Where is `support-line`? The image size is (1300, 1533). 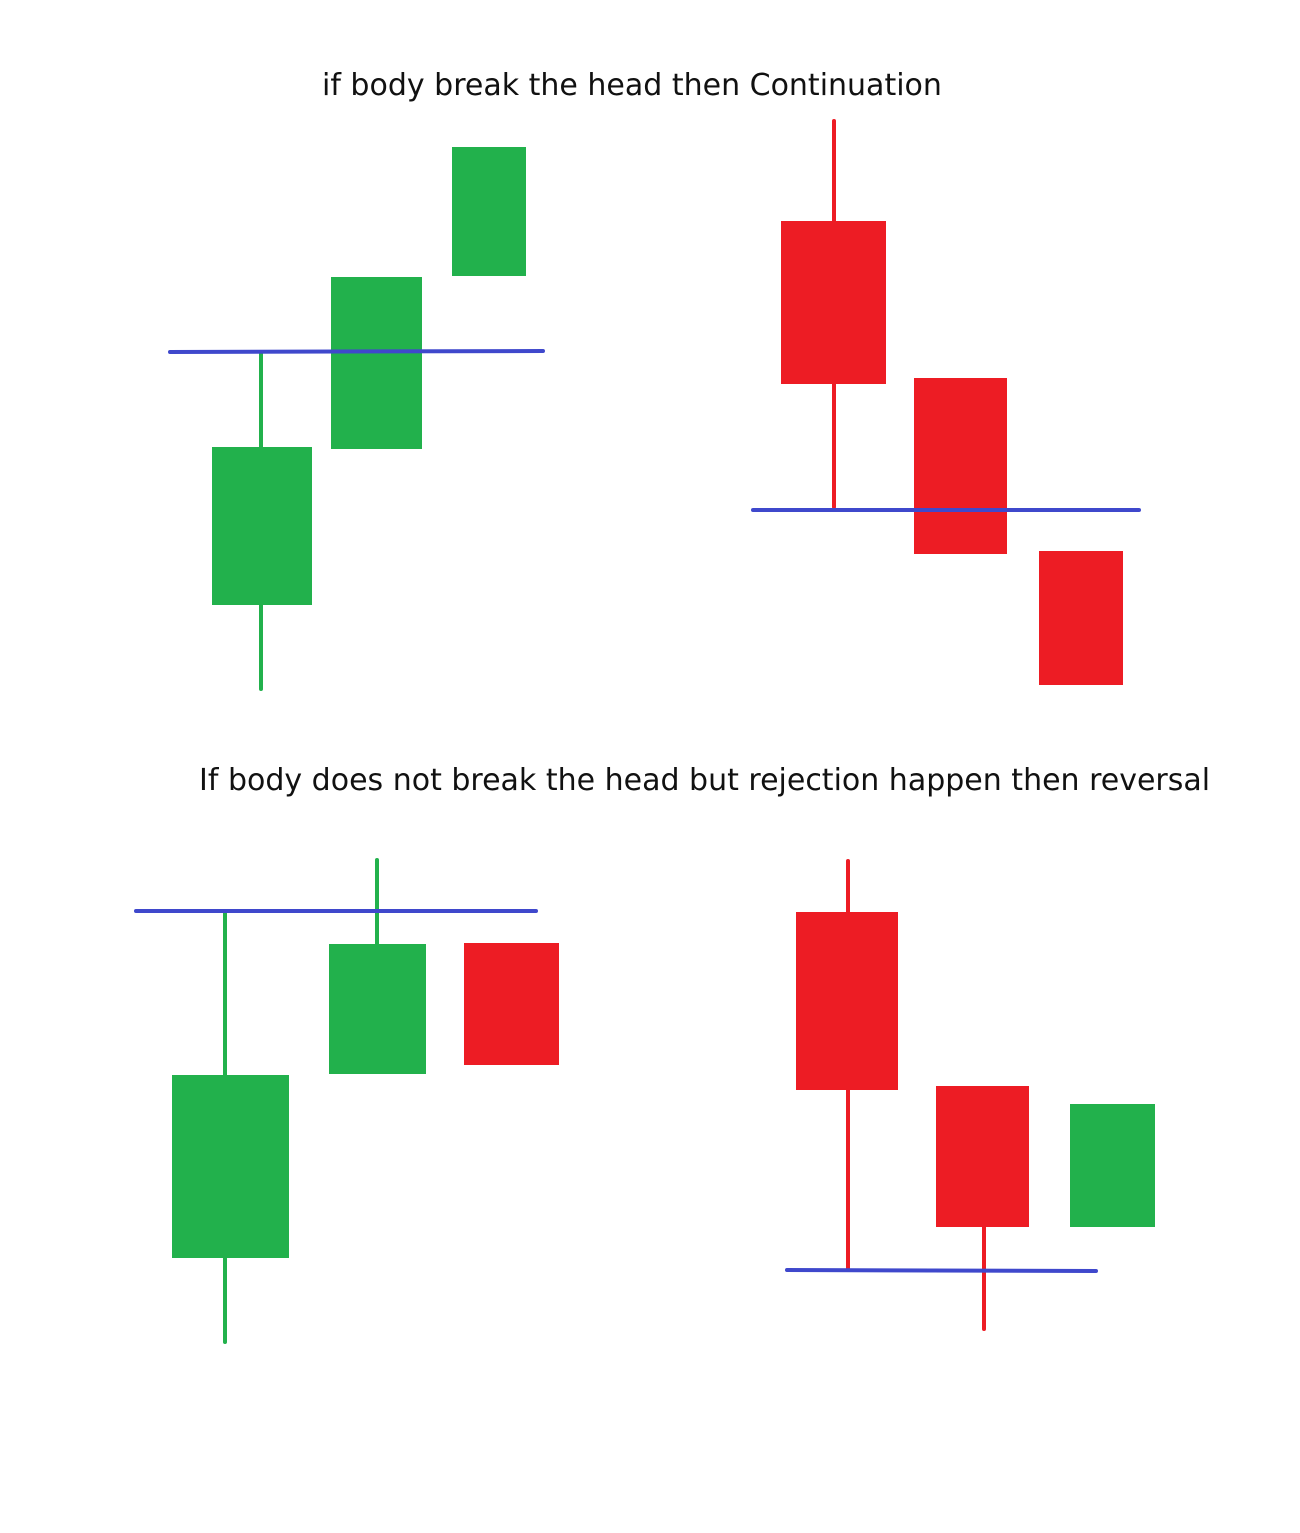 support-line is located at coordinates (941, 1270).